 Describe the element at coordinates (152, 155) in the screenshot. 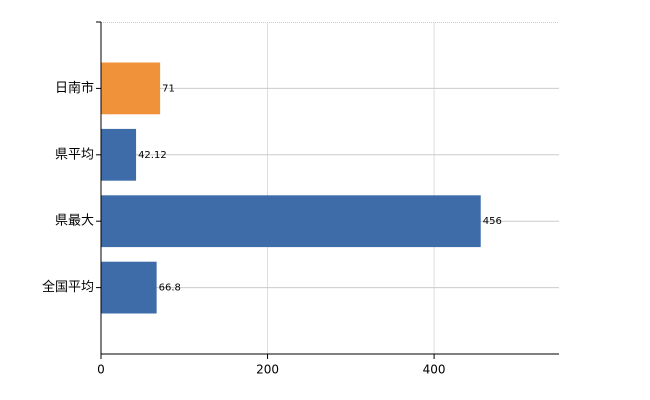

I see `value-label: 42.12` at that location.